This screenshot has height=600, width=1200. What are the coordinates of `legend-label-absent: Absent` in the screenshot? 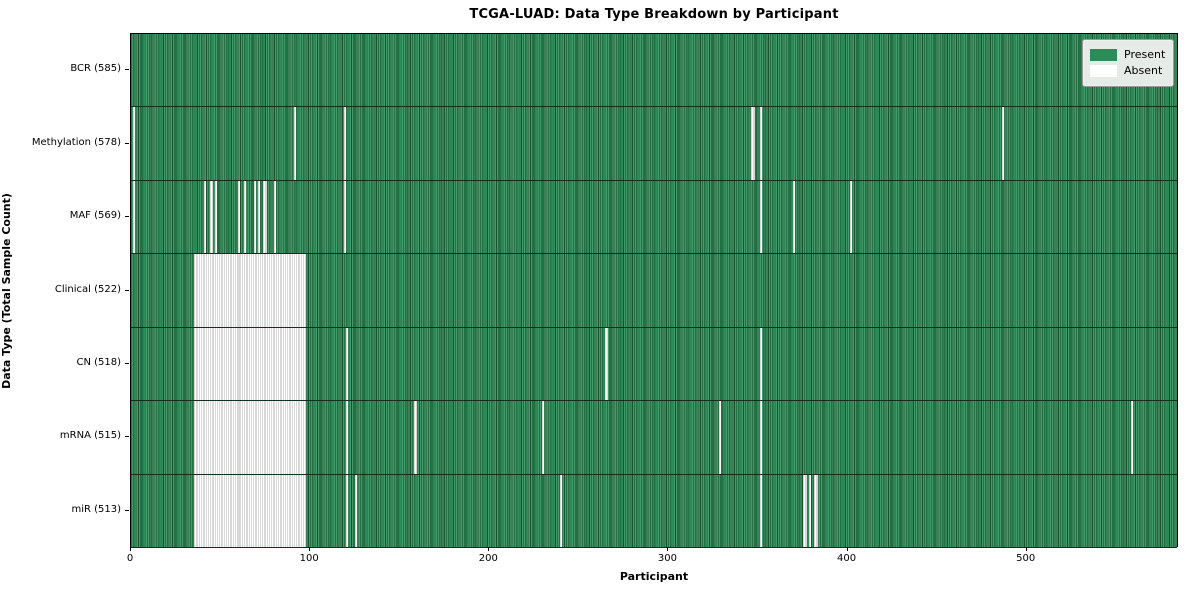 It's located at (1143, 70).